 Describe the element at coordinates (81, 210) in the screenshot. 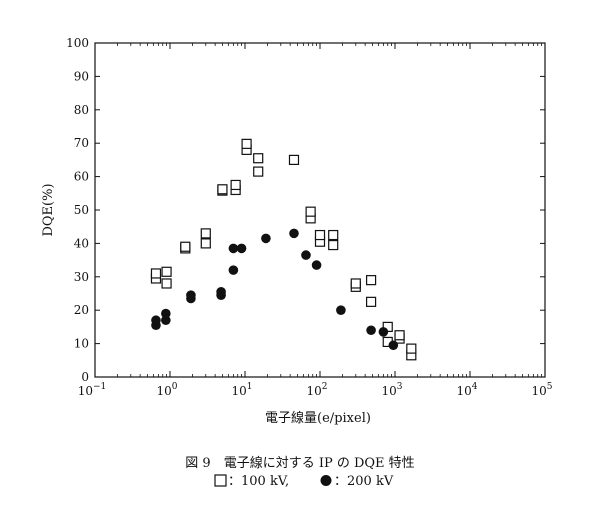

I see `y-tick-label: 50` at that location.